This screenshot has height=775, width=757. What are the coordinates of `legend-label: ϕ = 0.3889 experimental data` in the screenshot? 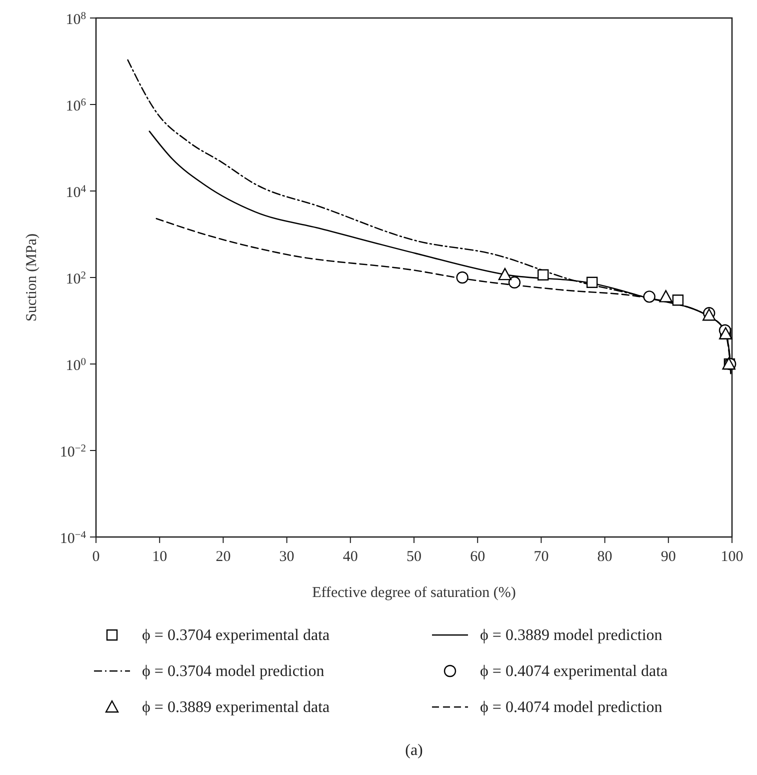 It's located at (236, 707).